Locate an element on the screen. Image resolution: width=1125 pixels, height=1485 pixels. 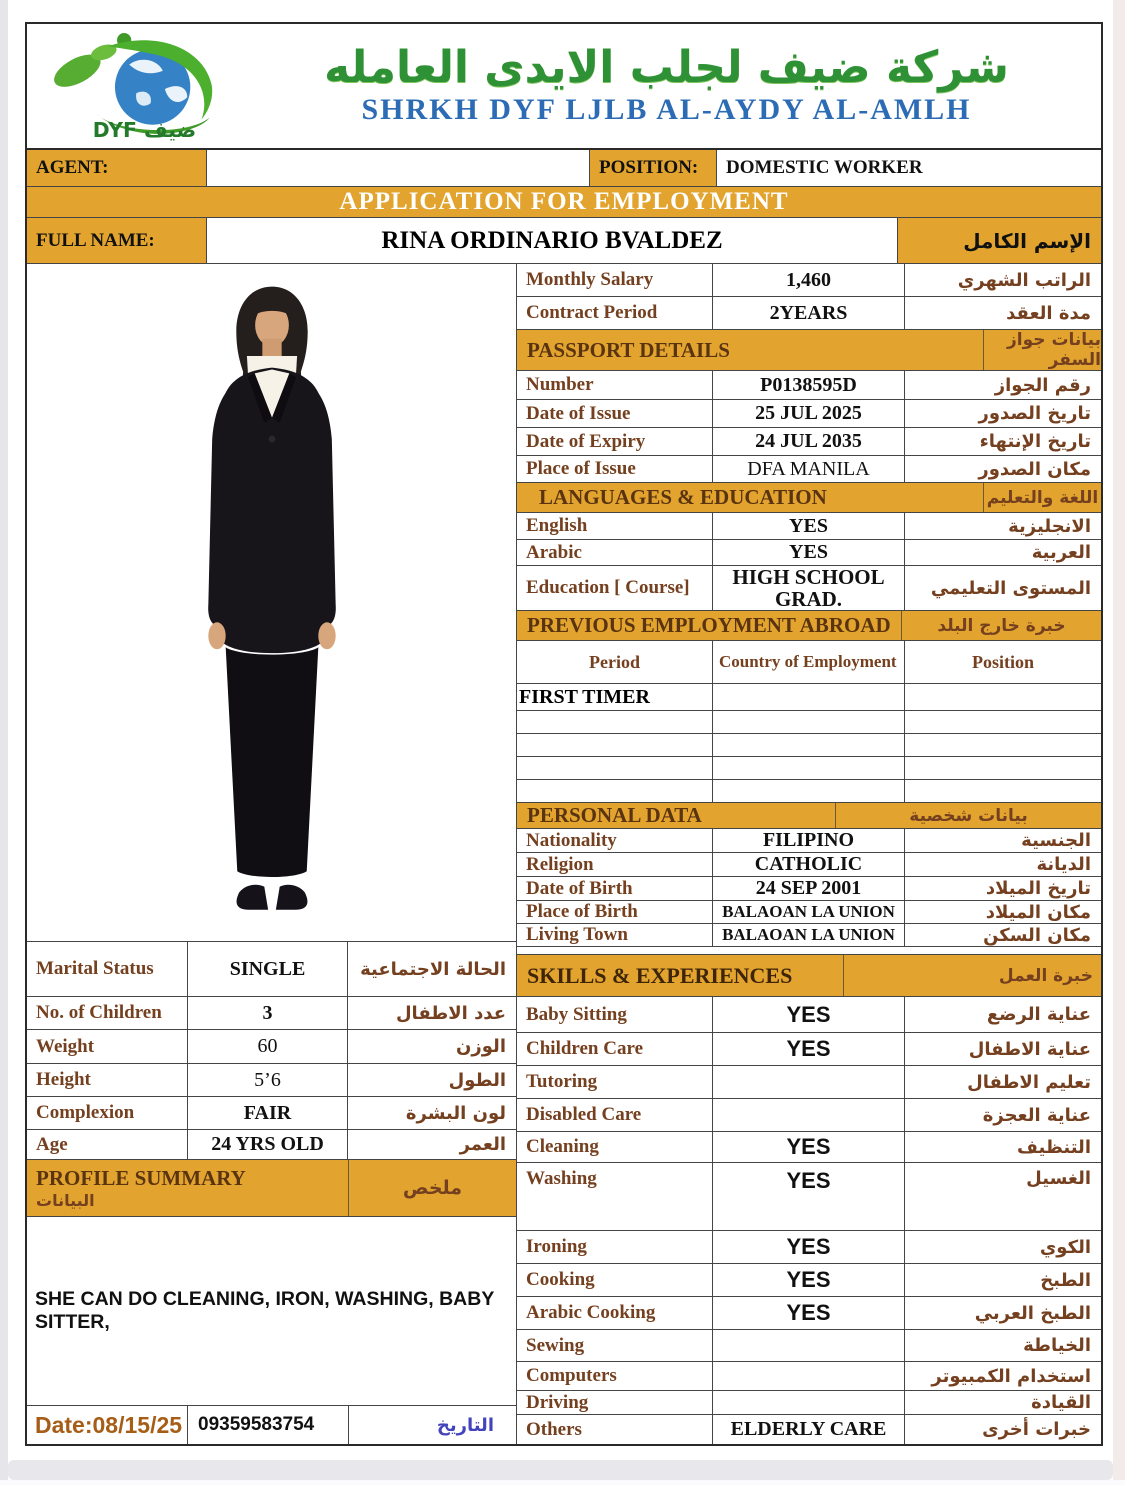
date-label-arabic: التاريخ is located at coordinates (465, 1425).